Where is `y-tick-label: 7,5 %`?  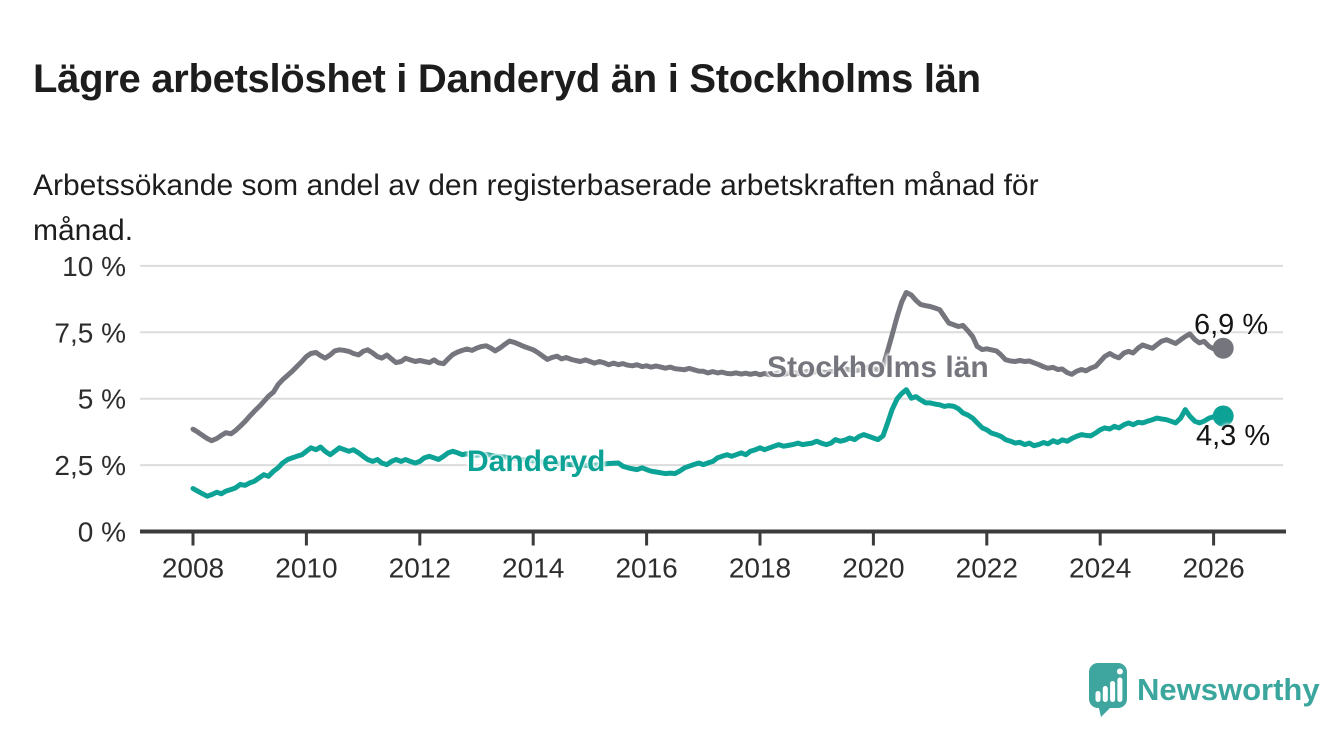 y-tick-label: 7,5 % is located at coordinates (90, 332).